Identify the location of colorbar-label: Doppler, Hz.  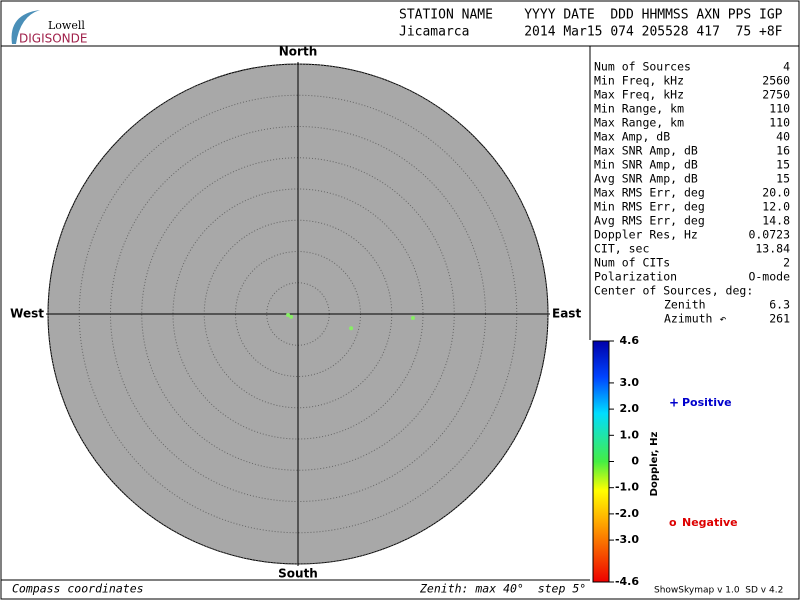
(654, 464).